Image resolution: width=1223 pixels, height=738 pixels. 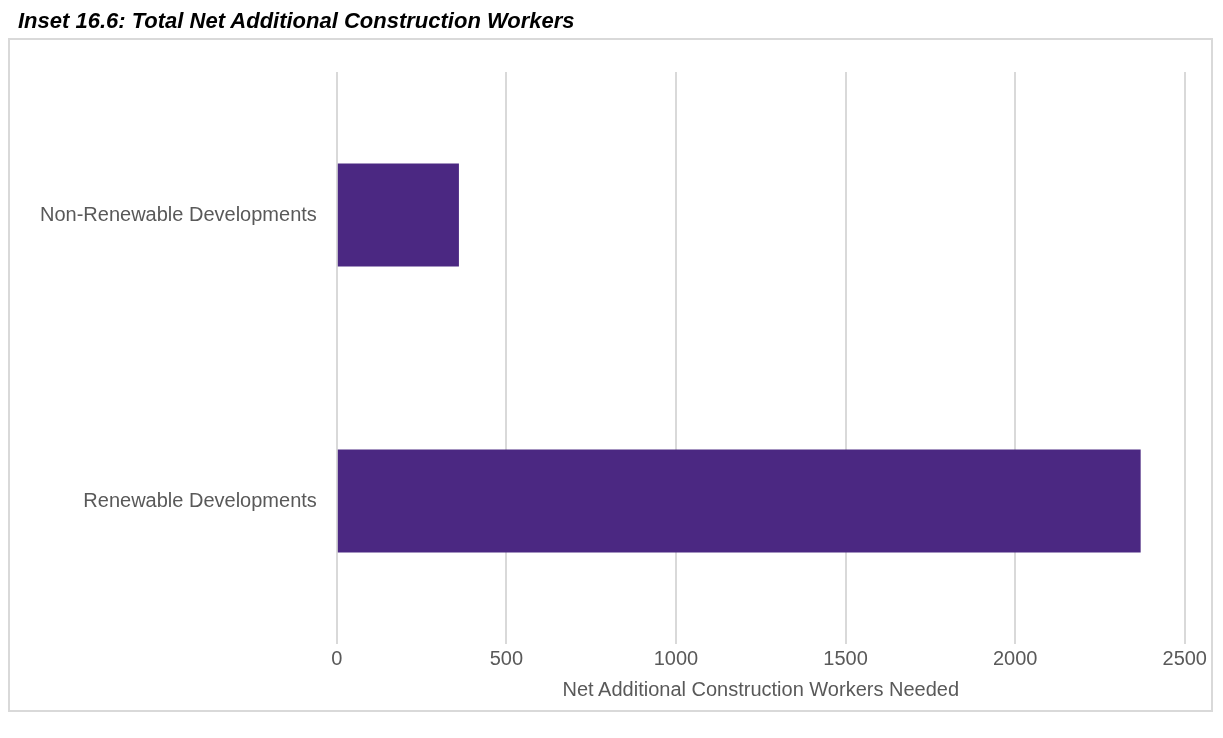 What do you see at coordinates (676, 657) in the screenshot?
I see `x-tick-label: 1000` at bounding box center [676, 657].